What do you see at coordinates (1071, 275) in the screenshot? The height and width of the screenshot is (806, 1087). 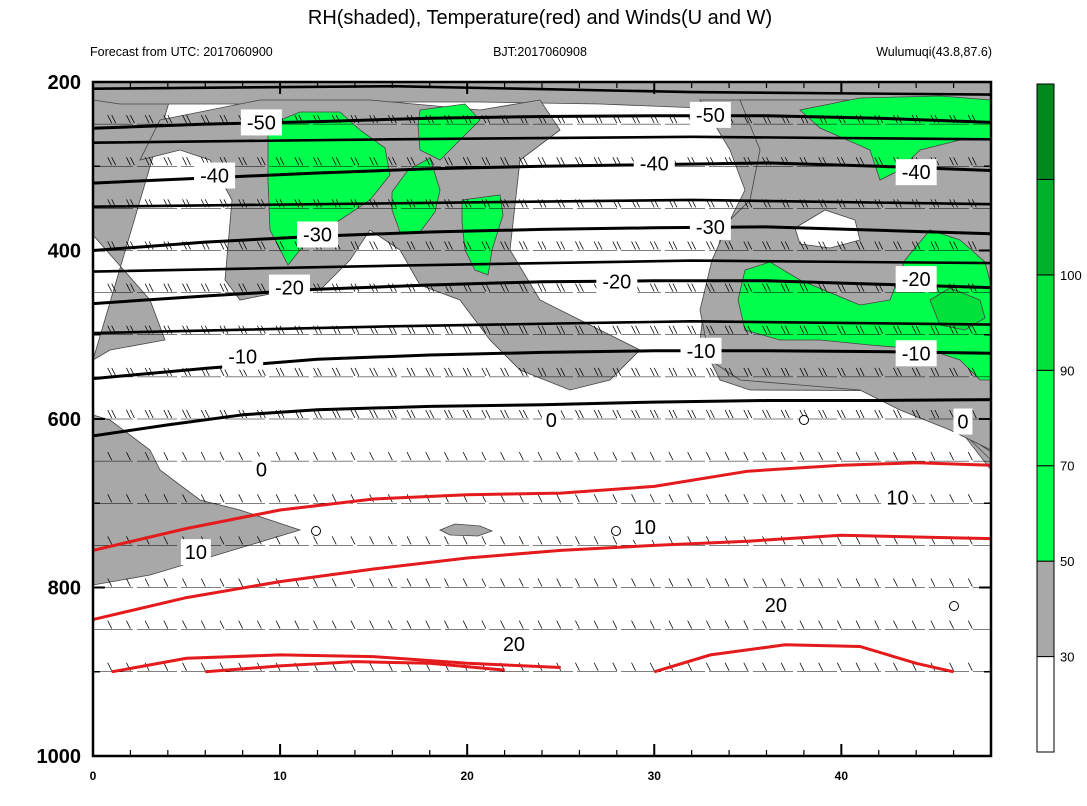 I see `colorbar-label: 100` at bounding box center [1071, 275].